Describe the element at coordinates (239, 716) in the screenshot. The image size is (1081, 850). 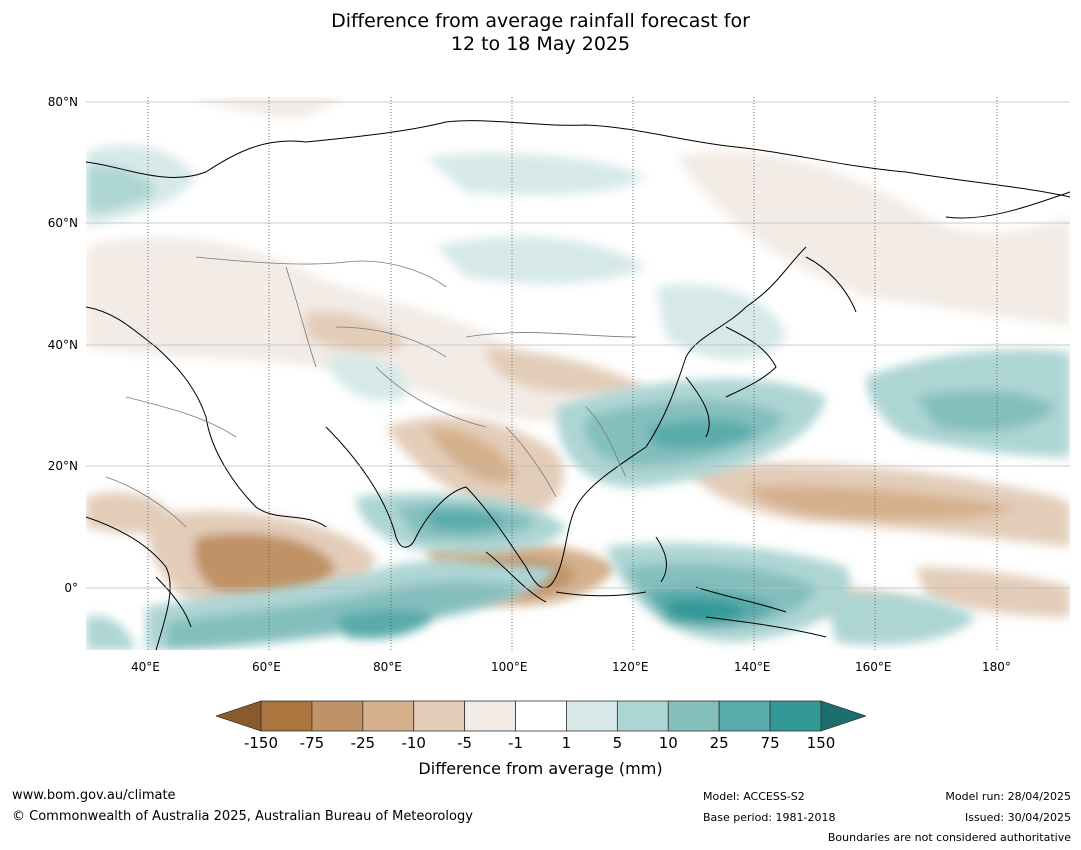
I see `colorbar-extend-dry` at that location.